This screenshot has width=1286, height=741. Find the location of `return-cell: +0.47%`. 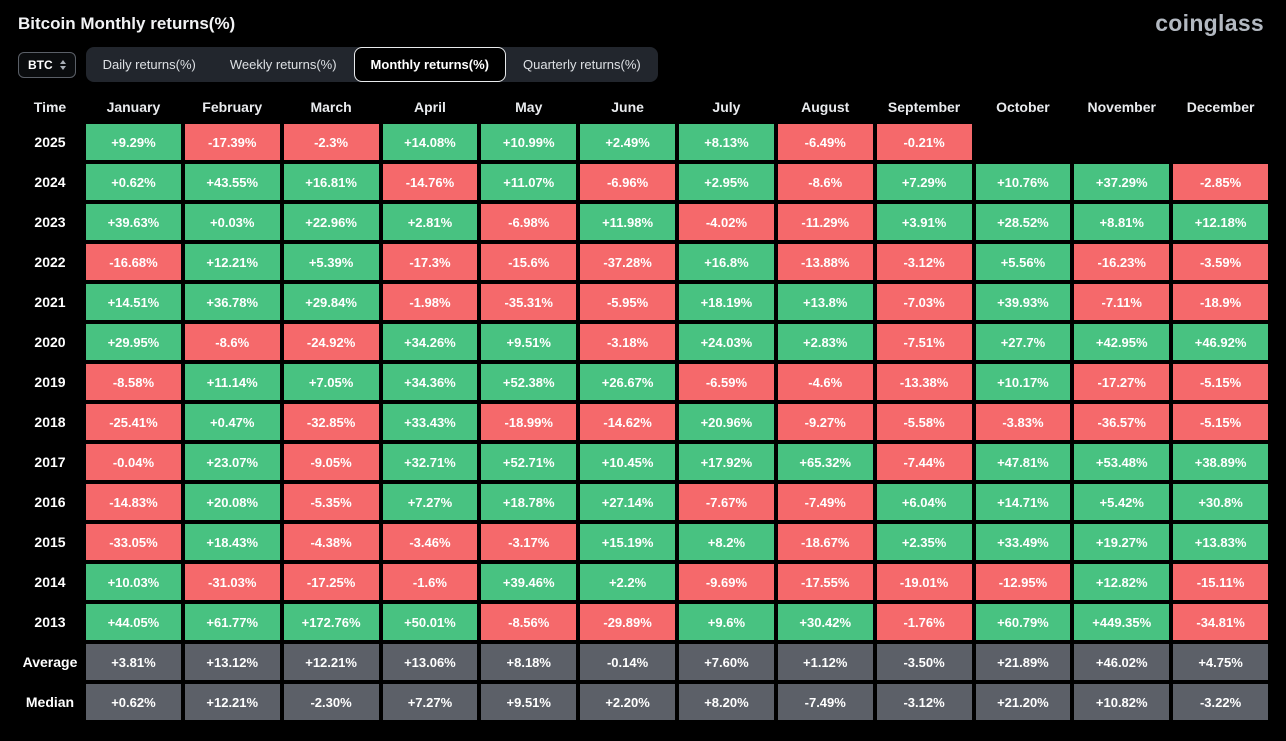

return-cell: +0.47% is located at coordinates (232, 422).